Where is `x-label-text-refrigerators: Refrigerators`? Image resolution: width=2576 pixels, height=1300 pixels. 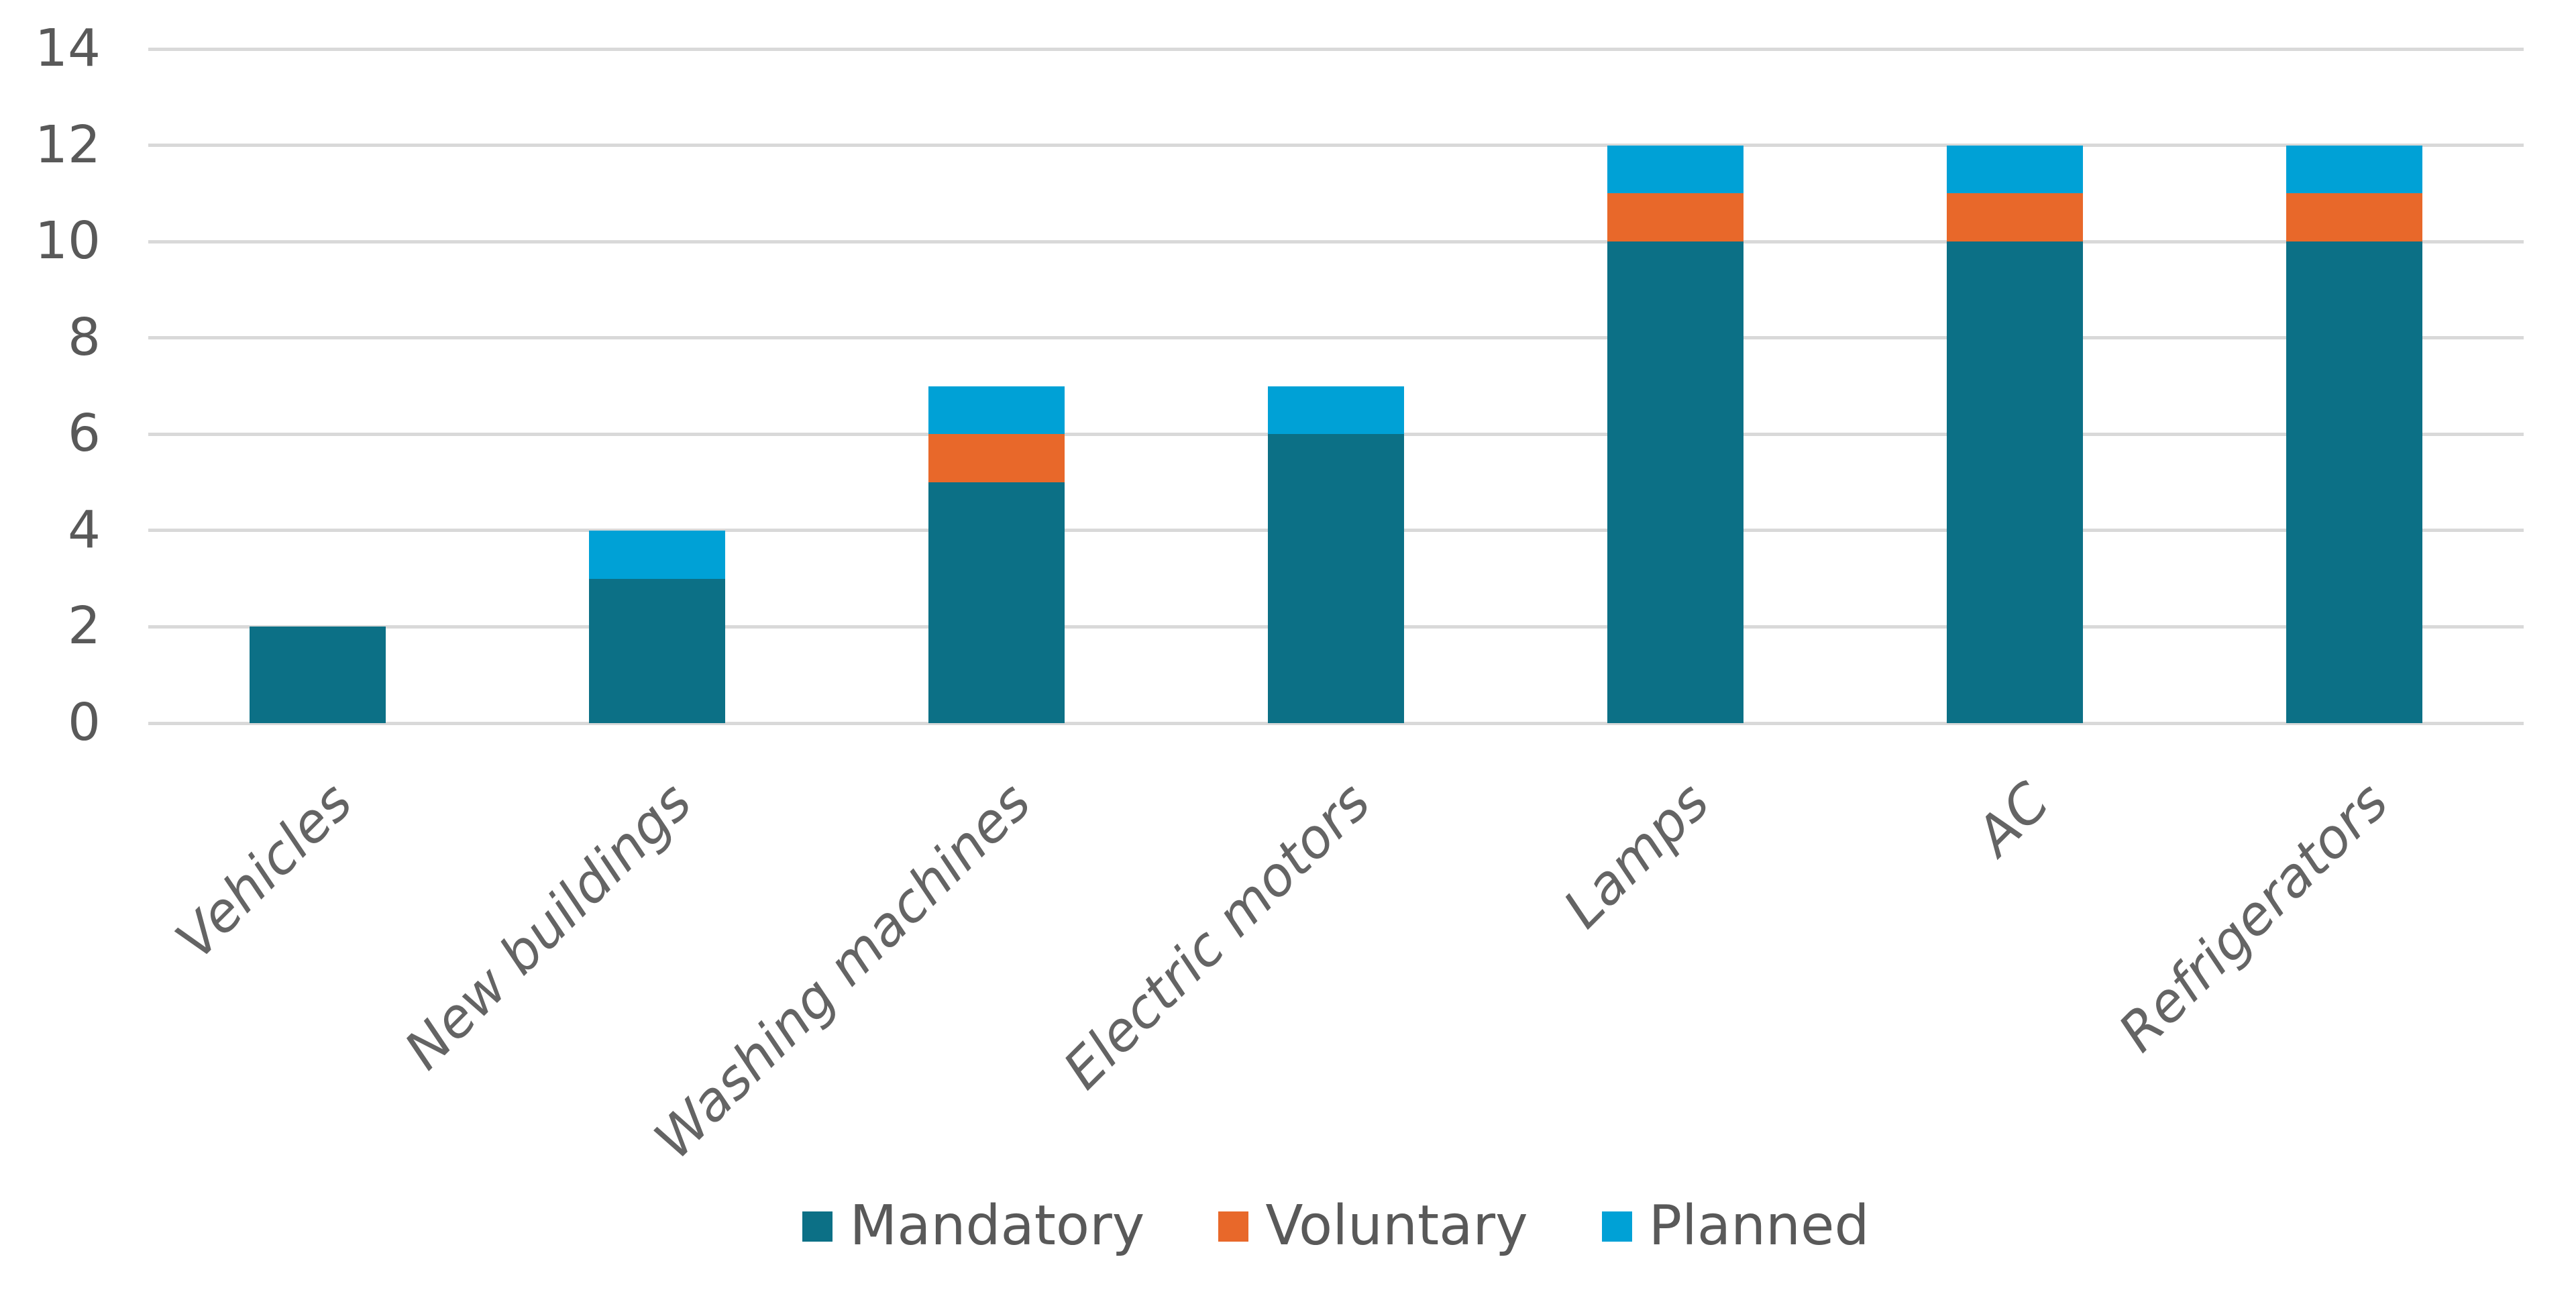 x-label-text-refrigerators: Refrigerators is located at coordinates (2253, 917).